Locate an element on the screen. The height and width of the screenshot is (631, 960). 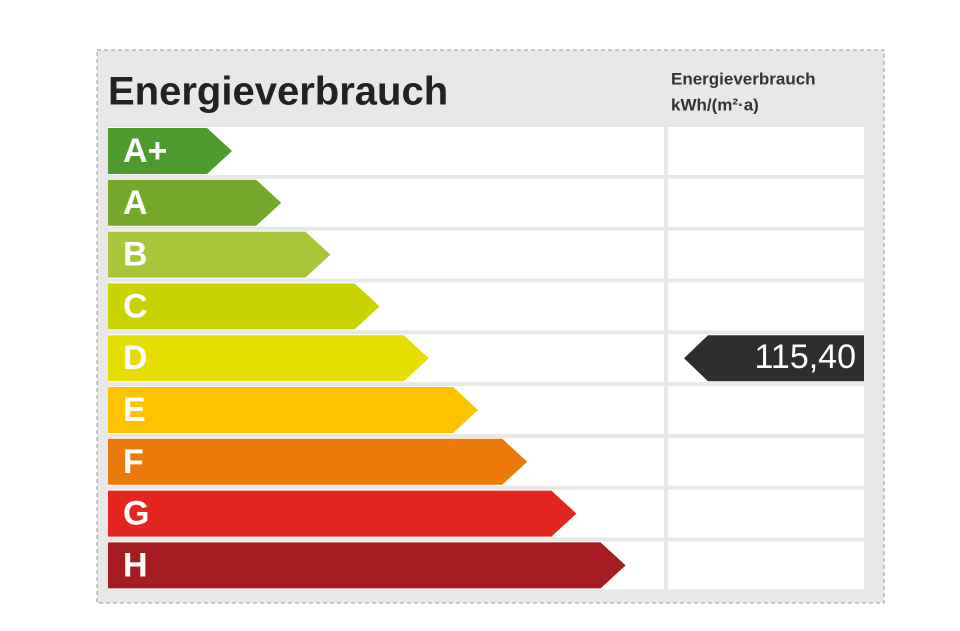
rating-value: 115,40 is located at coordinates (805, 357).